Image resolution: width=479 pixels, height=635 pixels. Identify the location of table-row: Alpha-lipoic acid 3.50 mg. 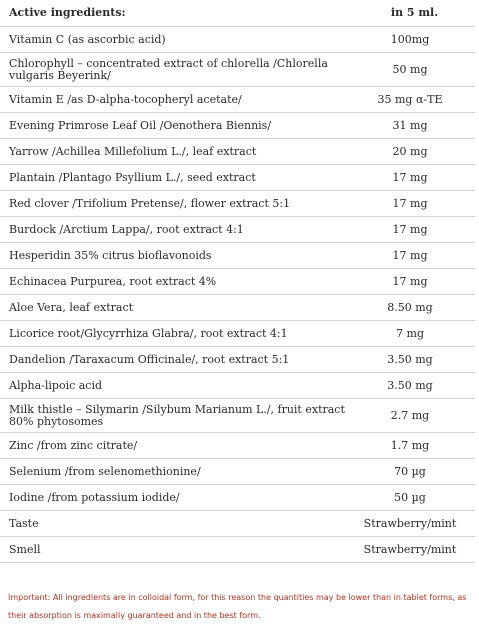
(237, 385).